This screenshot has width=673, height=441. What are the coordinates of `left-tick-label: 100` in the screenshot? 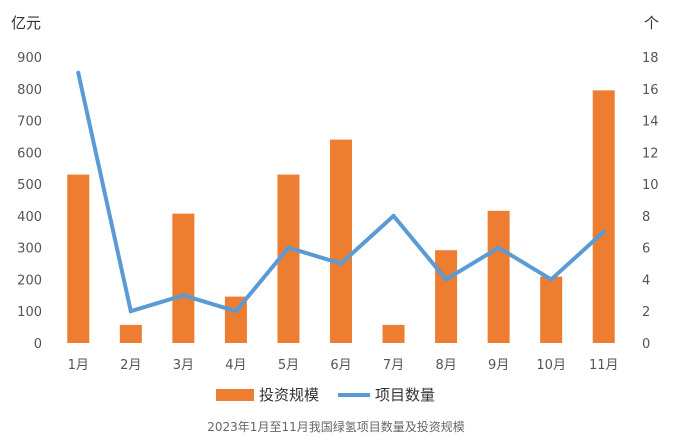 It's located at (29, 312).